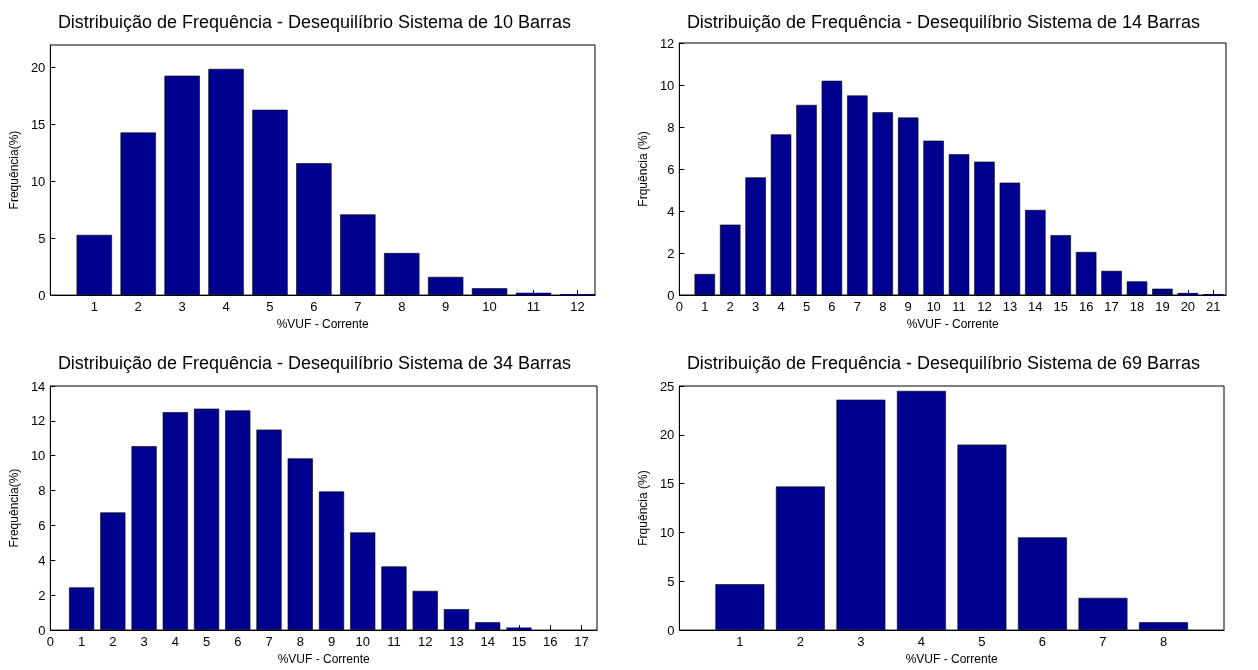 This screenshot has height=670, width=1258. I want to click on chart-title: Distribuição de Frequência - Desequilíbrio Sistema de 14 Barras, so click(943, 22).